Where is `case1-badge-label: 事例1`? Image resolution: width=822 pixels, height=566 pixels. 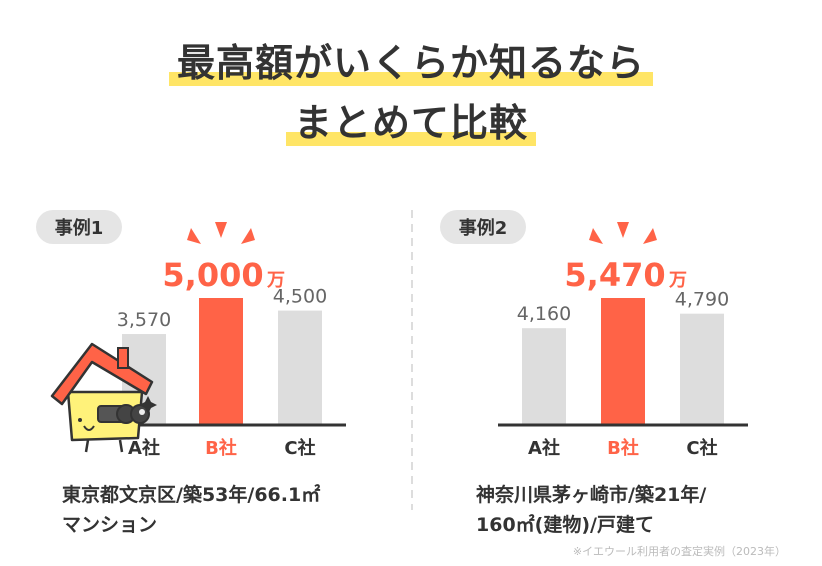 case1-badge-label: 事例1 is located at coordinates (79, 228).